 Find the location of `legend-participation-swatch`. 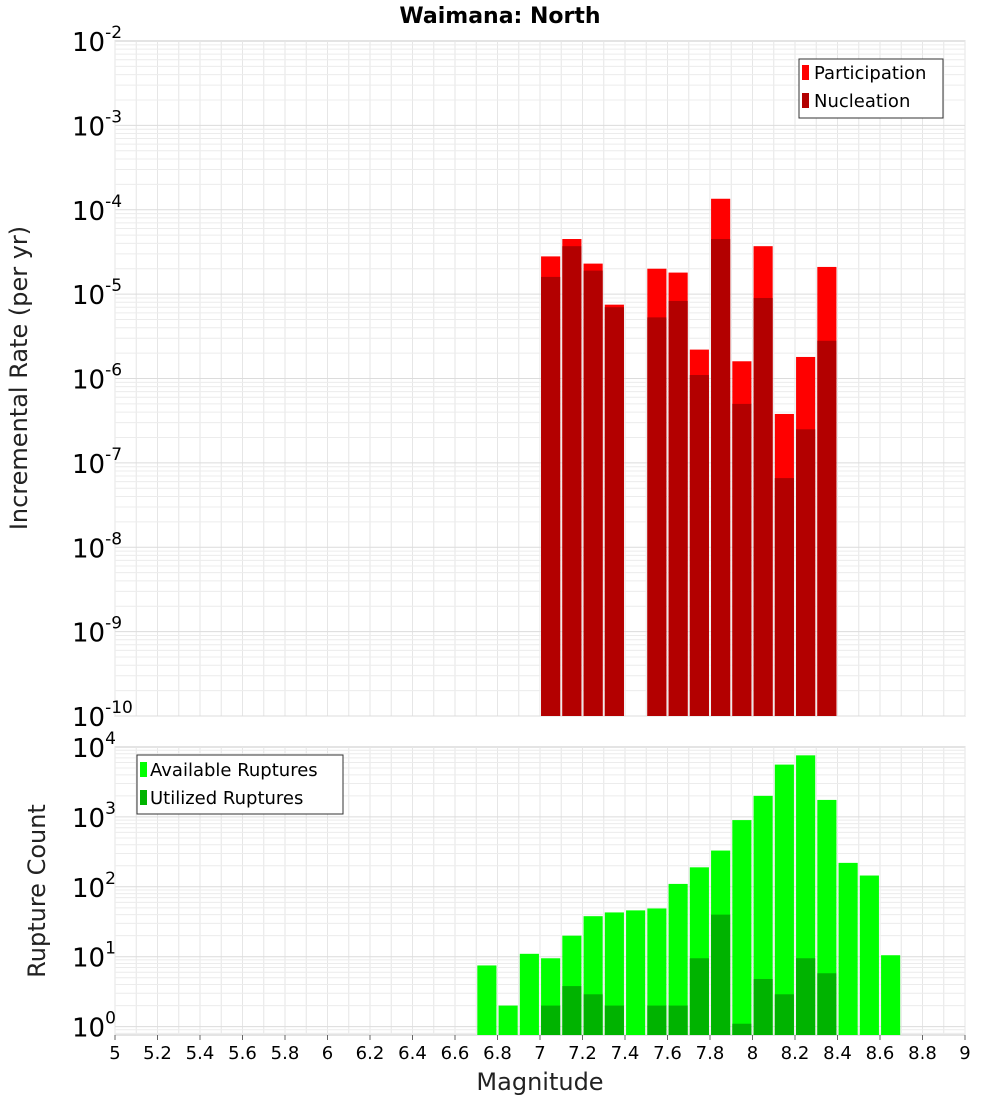

legend-participation-swatch is located at coordinates (805, 72).